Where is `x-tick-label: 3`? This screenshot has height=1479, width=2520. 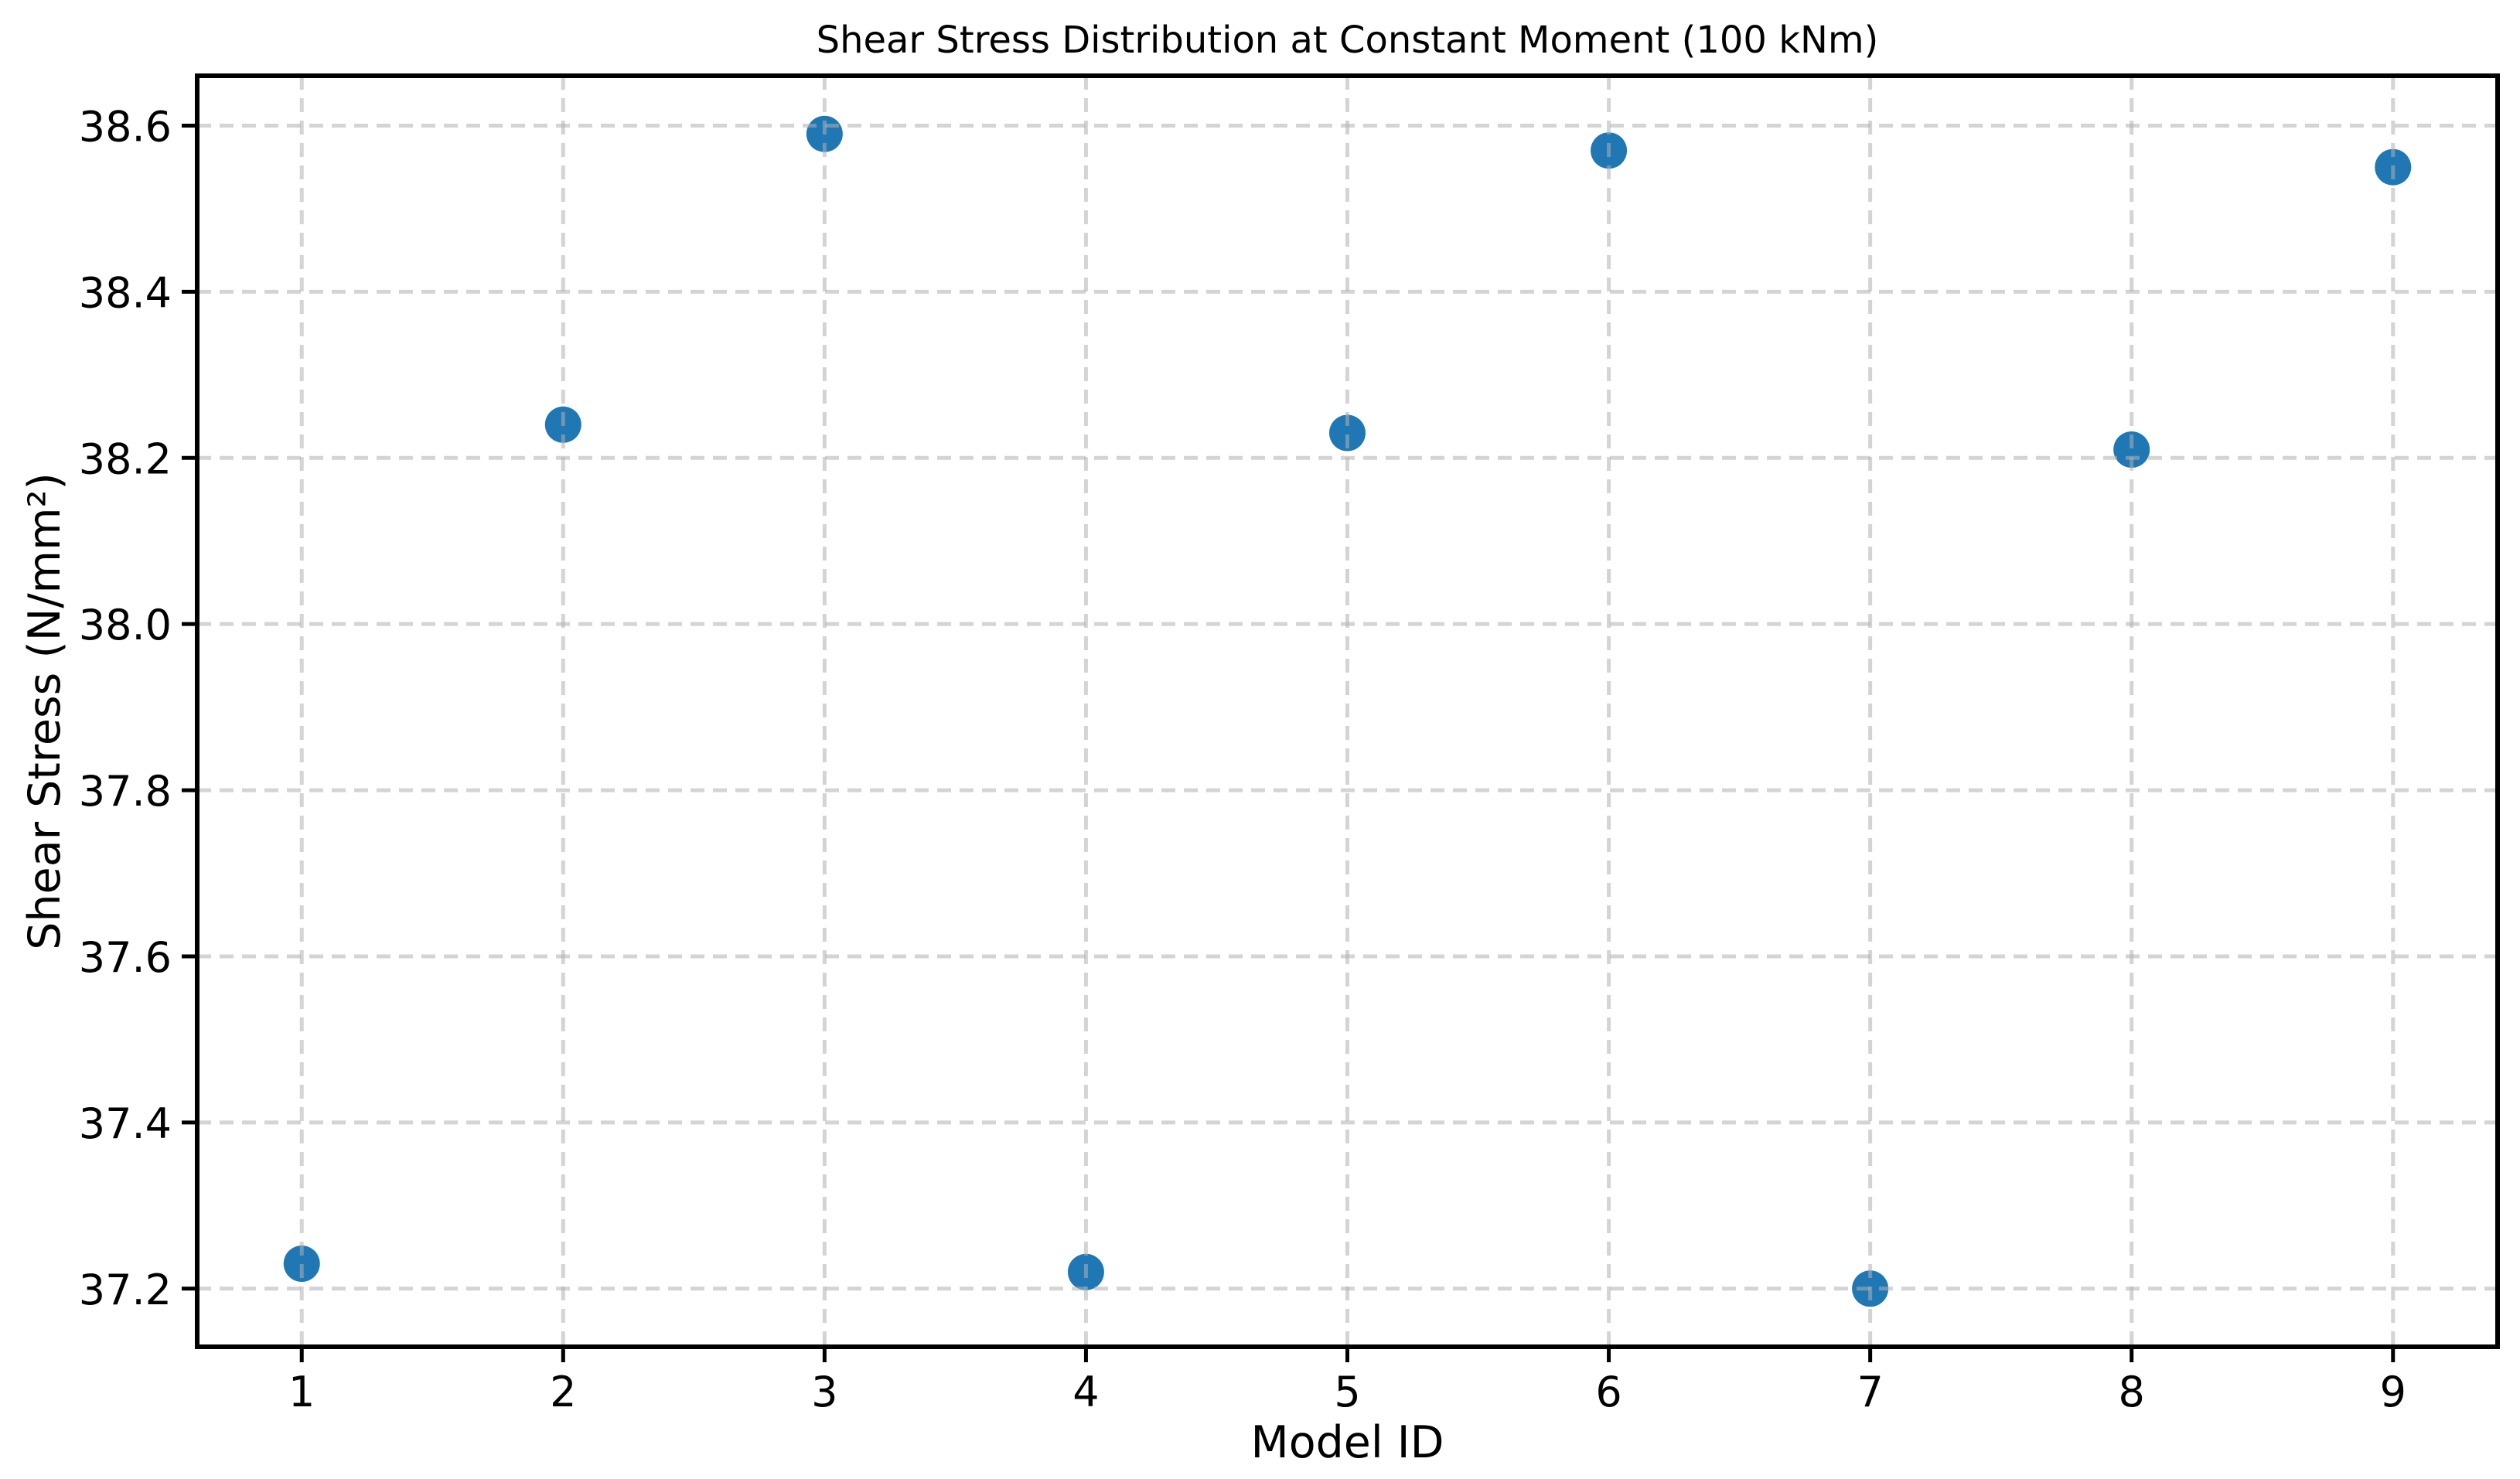 x-tick-label: 3 is located at coordinates (824, 1392).